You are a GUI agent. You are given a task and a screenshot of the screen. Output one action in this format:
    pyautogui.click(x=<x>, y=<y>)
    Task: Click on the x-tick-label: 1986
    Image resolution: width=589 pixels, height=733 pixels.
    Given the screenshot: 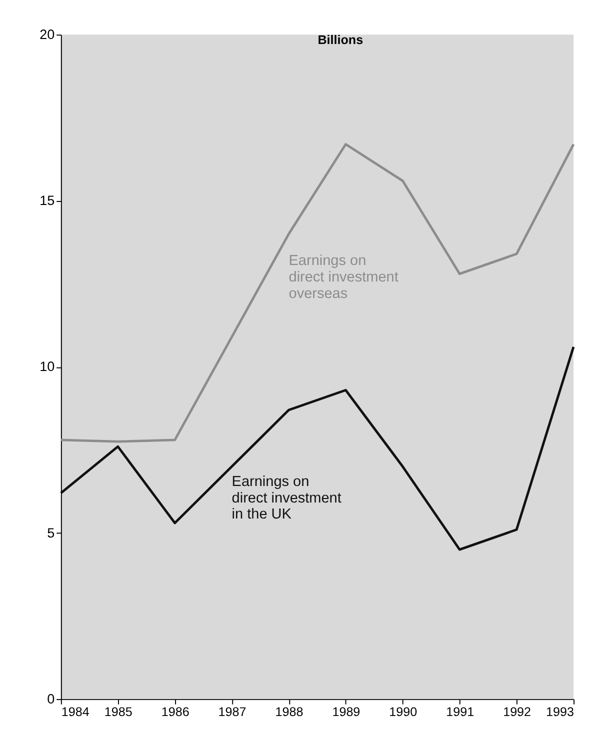 What is the action you would take?
    pyautogui.click(x=175, y=711)
    